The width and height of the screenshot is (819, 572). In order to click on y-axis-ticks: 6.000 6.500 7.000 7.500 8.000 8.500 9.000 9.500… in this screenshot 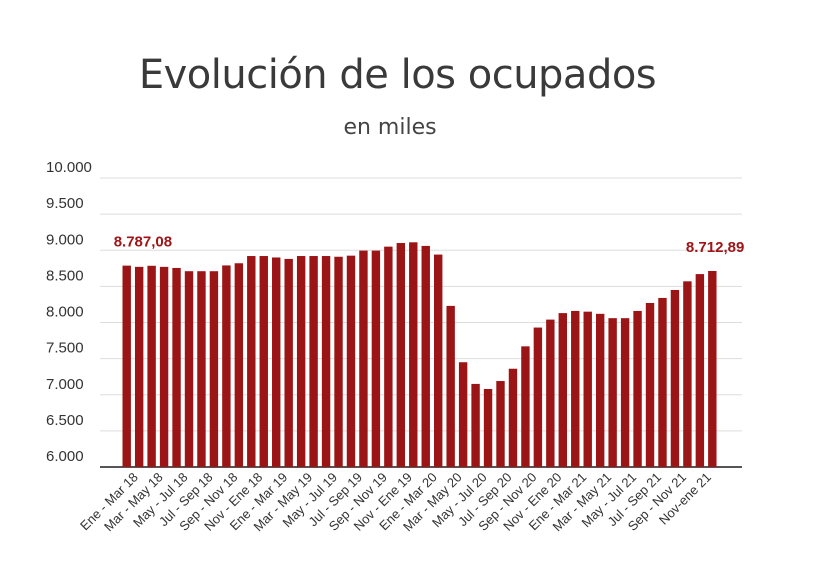, I will do `click(69, 312)`.